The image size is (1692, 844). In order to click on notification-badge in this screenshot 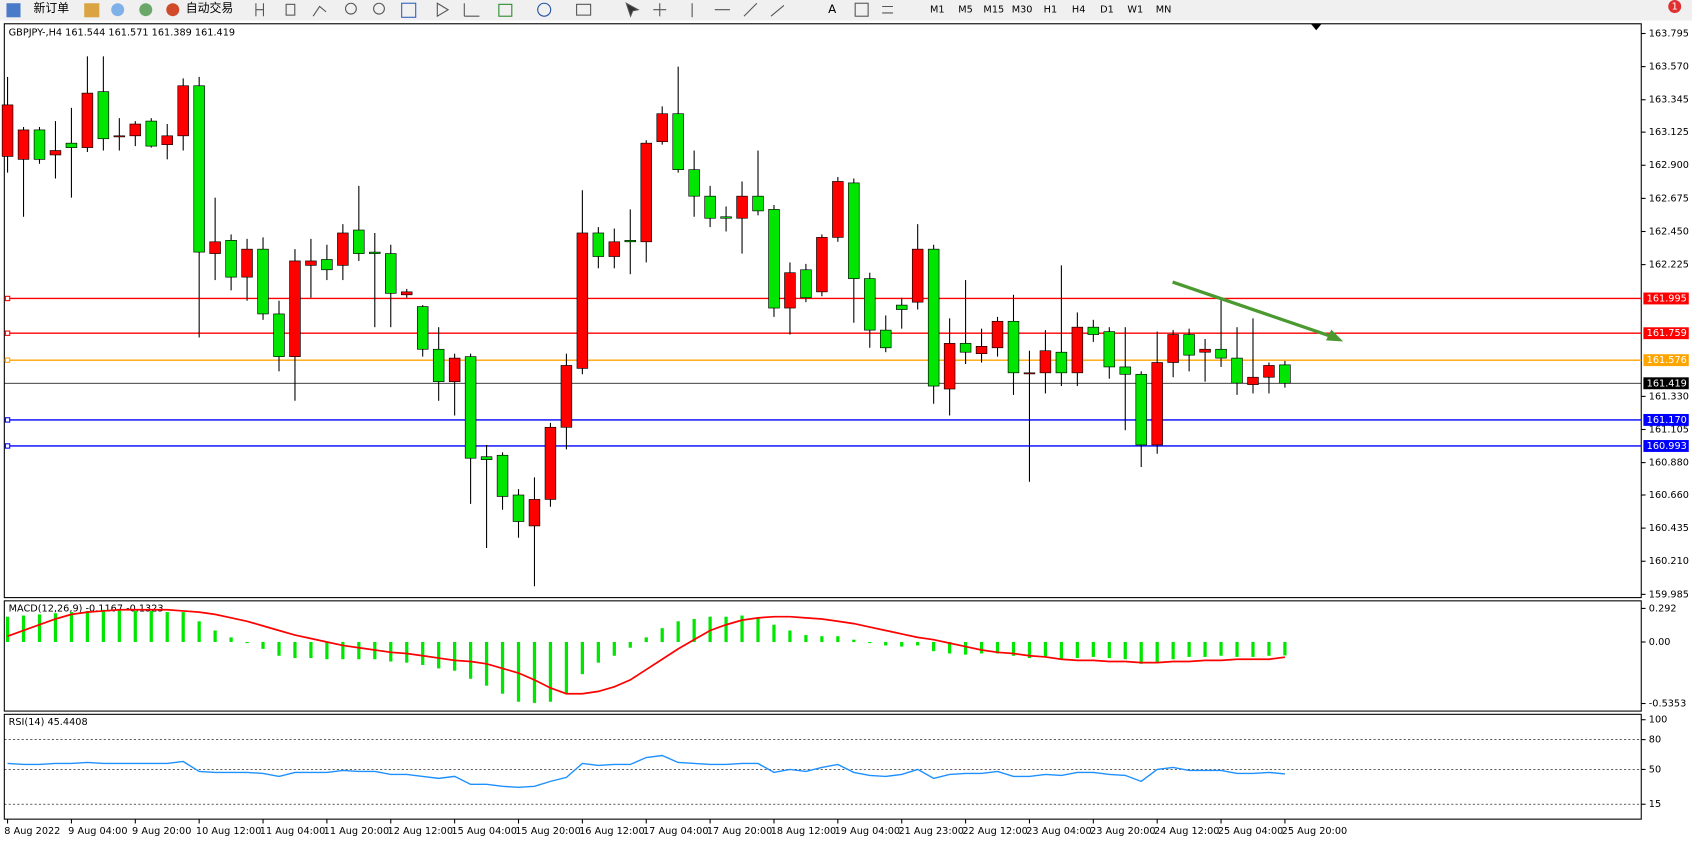, I will do `click(1675, 6)`.